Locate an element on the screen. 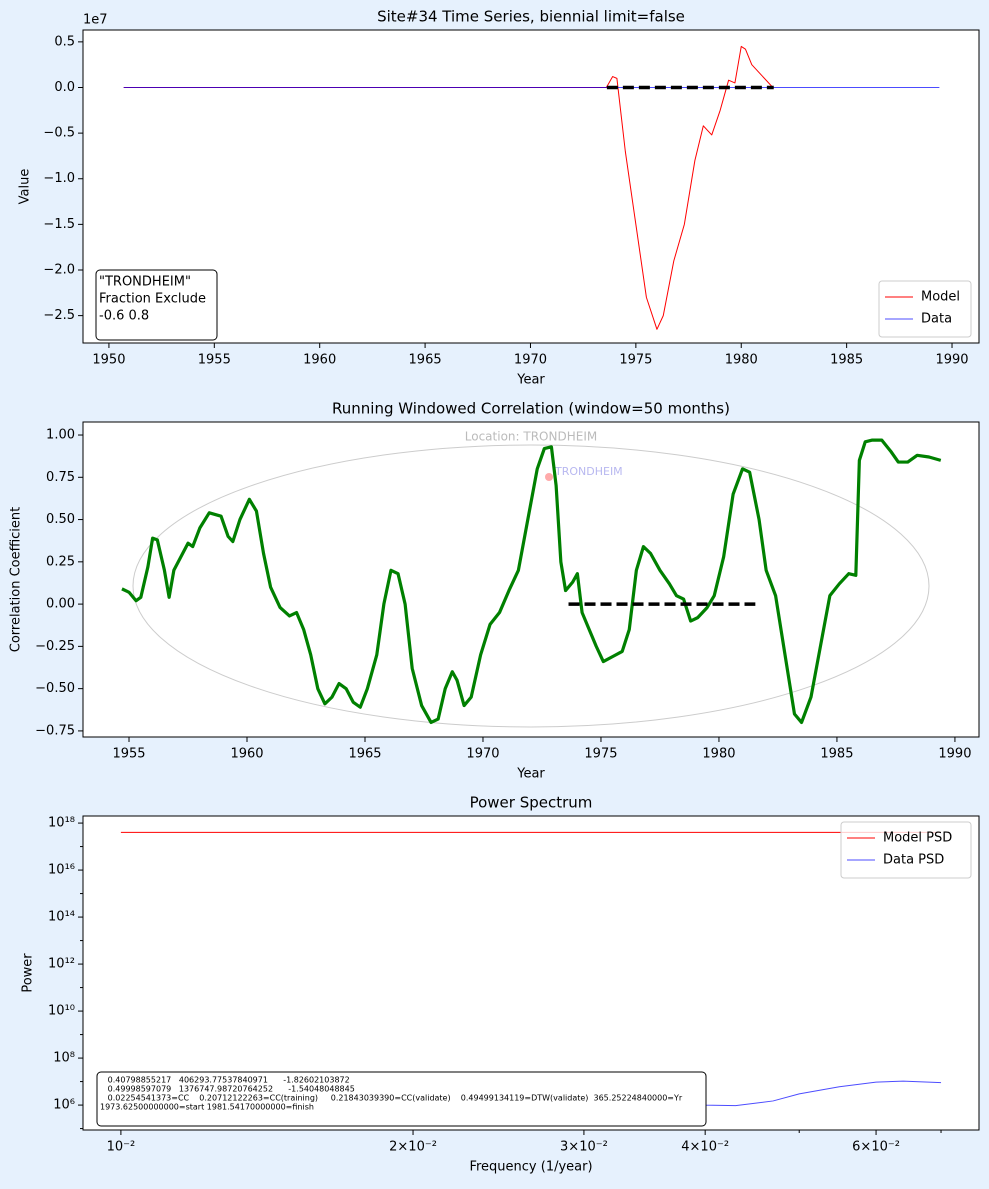 The height and width of the screenshot is (1189, 989). y-tick-label: −0.25 is located at coordinates (55, 646).